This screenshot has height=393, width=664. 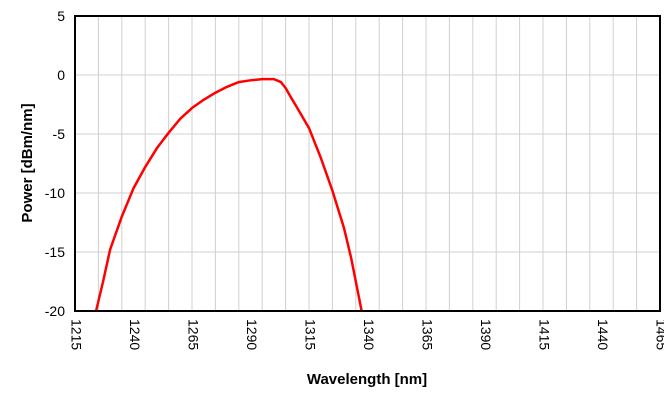 What do you see at coordinates (55, 252) in the screenshot?
I see `y-tick-label: -15` at bounding box center [55, 252].